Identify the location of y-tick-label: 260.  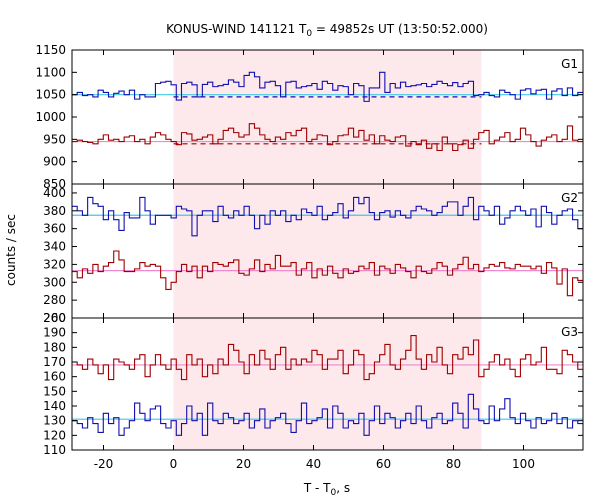
(54, 318).